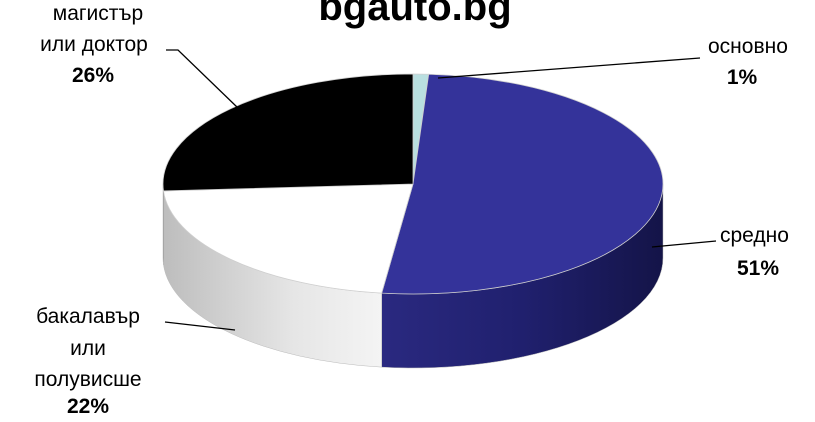  I want to click on slice-label-3-line-1: или доктор, so click(94, 44).